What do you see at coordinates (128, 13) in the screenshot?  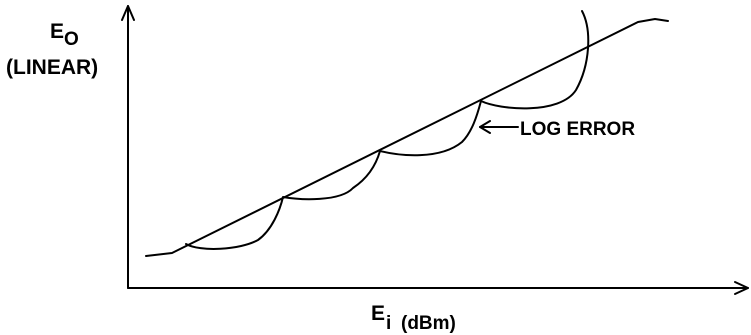 I see `y-axis-arrowhead` at bounding box center [128, 13].